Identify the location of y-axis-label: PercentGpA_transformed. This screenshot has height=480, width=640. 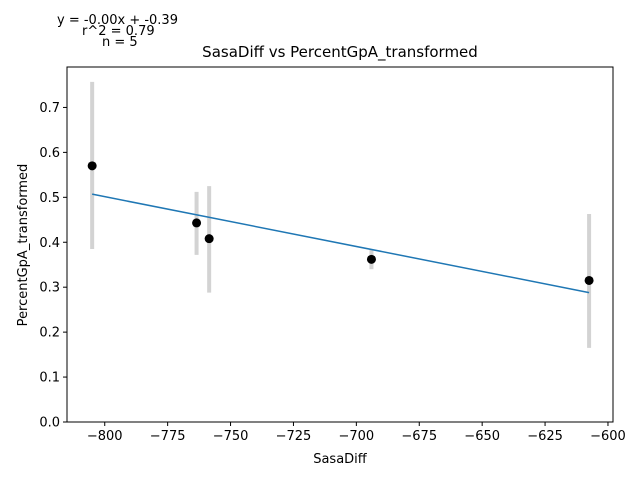
(23, 245).